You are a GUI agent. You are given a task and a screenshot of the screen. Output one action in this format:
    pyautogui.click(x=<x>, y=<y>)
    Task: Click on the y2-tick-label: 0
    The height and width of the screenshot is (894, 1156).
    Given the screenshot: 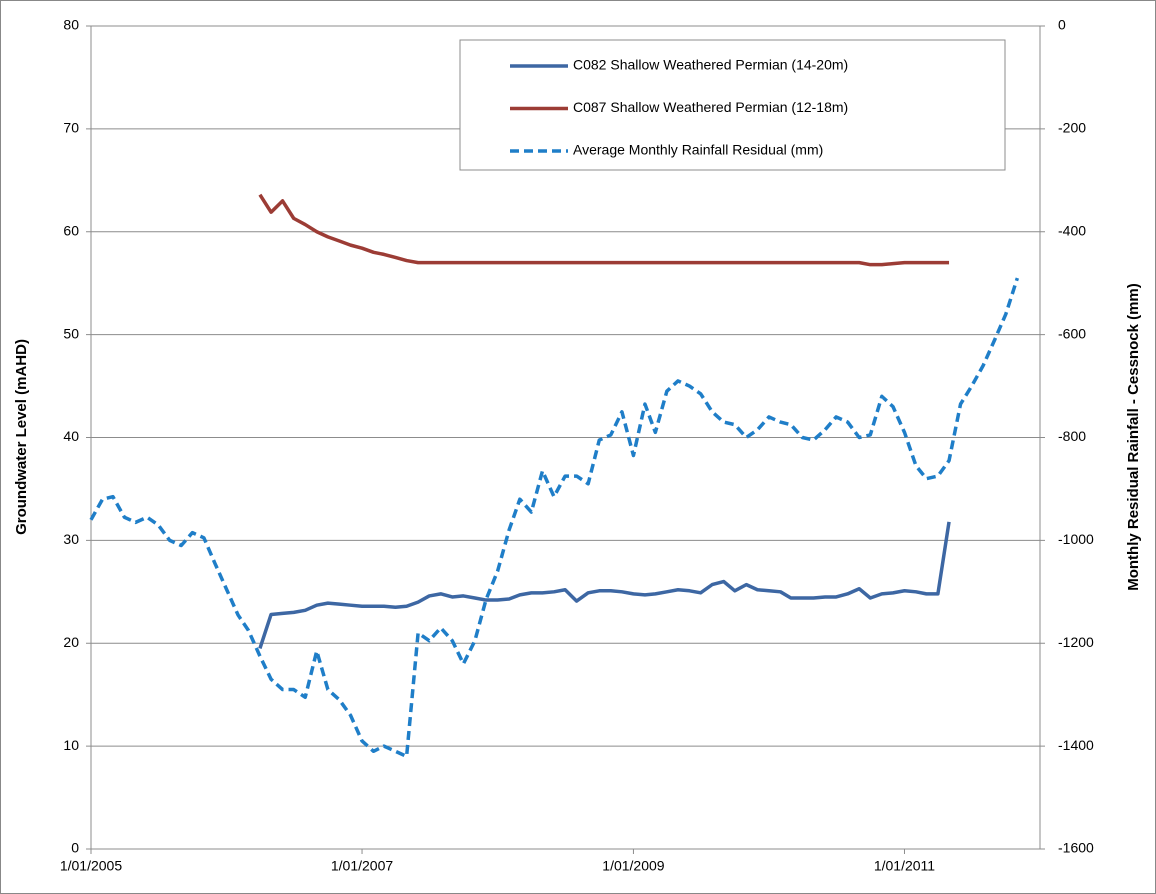 What is the action you would take?
    pyautogui.click(x=1062, y=25)
    